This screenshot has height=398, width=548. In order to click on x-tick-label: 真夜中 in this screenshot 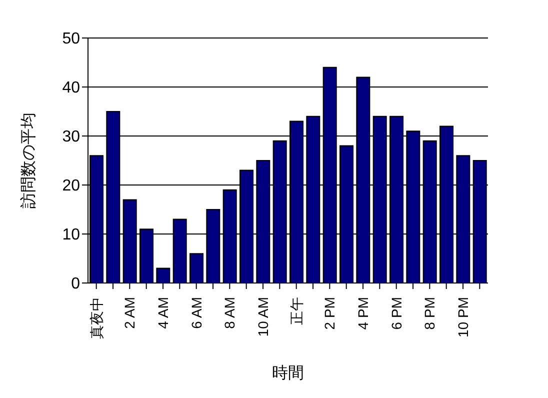, I will do `click(96, 318)`.